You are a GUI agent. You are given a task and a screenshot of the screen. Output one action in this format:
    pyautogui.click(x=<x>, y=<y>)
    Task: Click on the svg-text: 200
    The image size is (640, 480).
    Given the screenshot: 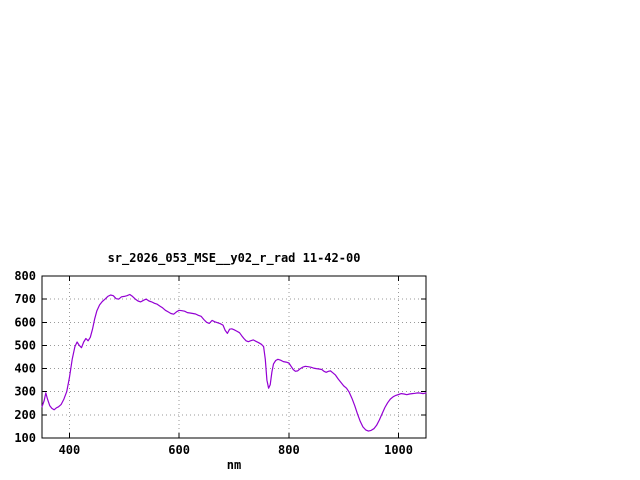 What is the action you would take?
    pyautogui.click(x=25, y=415)
    